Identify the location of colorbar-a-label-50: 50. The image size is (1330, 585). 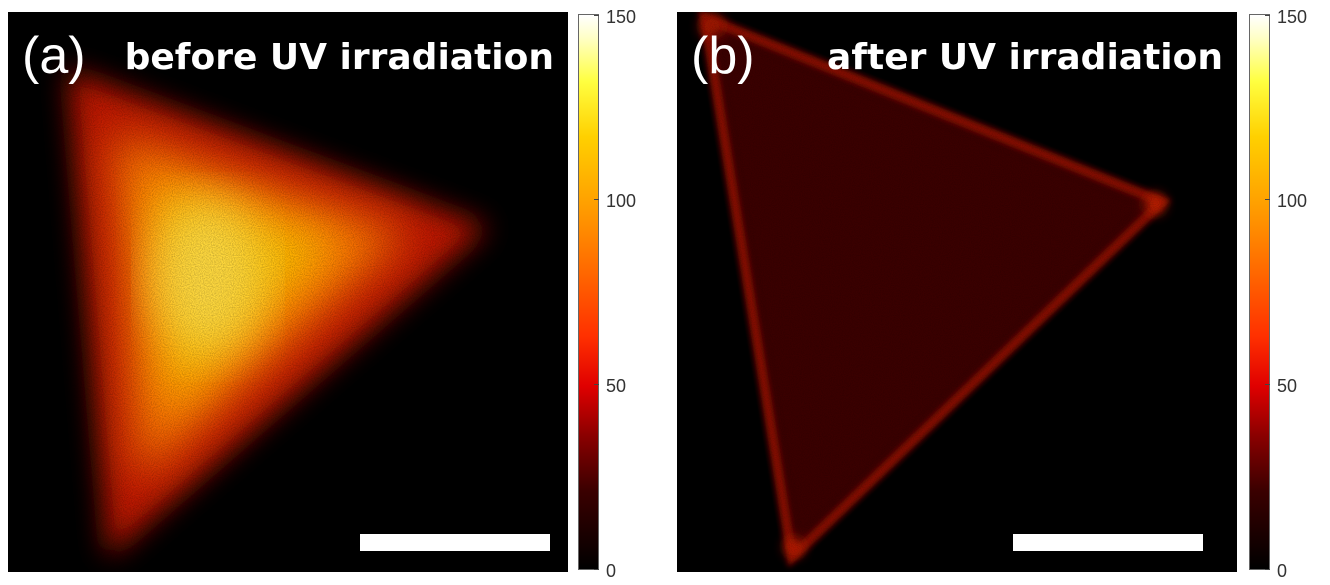
(616, 386).